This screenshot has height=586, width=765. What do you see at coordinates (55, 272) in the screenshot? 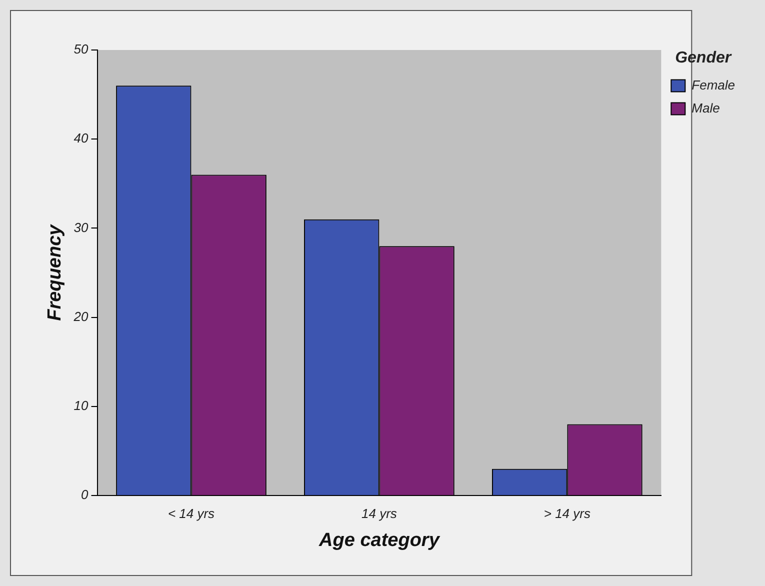
I see `y-axis-title: Frequency` at bounding box center [55, 272].